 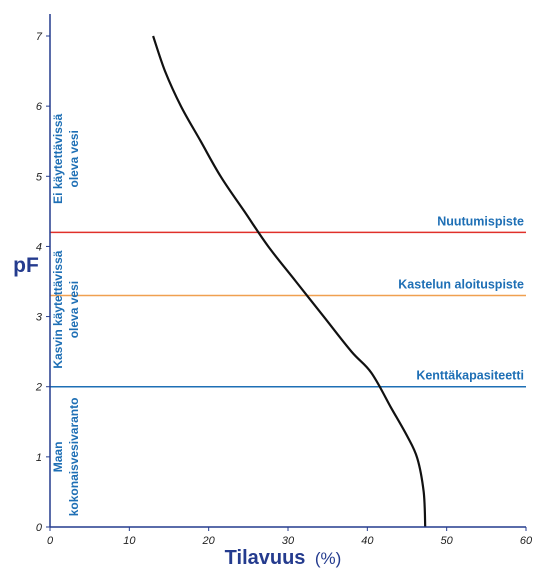 What do you see at coordinates (58, 158) in the screenshot?
I see `zone-label-line: Ei käytettävissä` at bounding box center [58, 158].